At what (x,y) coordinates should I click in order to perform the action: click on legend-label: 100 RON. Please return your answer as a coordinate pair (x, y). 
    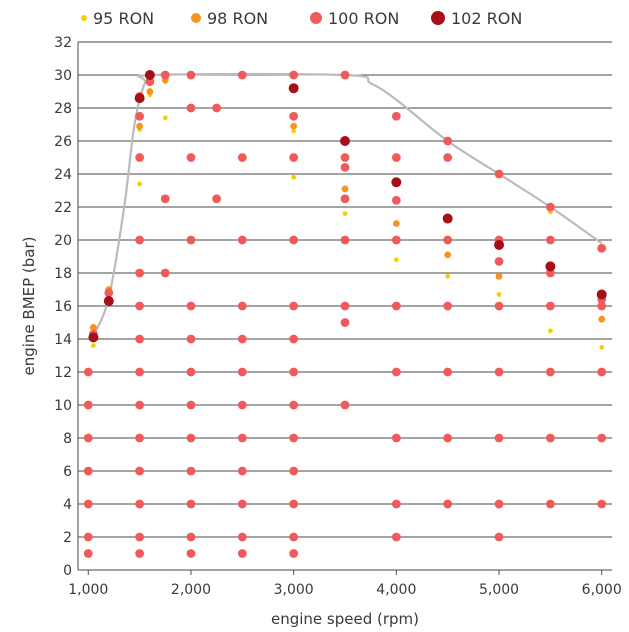
    Looking at the image, I should click on (363, 18).